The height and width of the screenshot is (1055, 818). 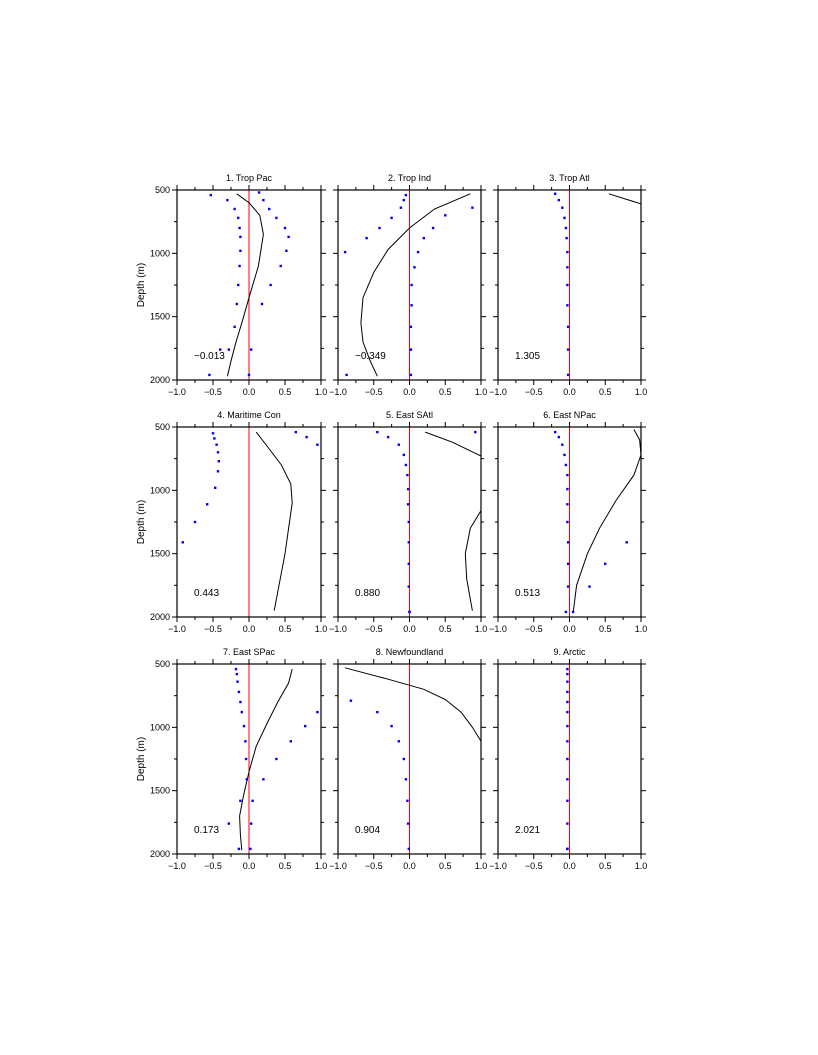 What do you see at coordinates (141, 285) in the screenshot?
I see `y-axis-label: Depth (m)` at bounding box center [141, 285].